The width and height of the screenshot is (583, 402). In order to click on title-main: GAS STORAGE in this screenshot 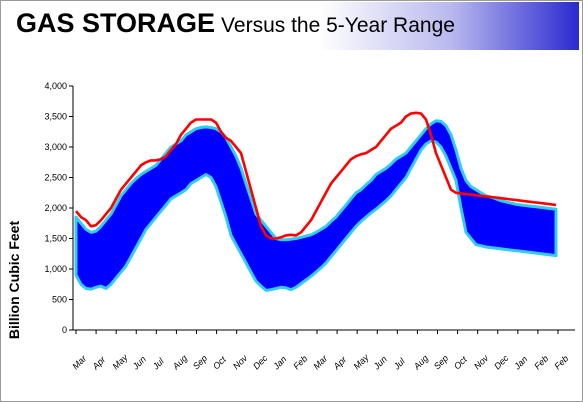, I will do `click(116, 23)`.